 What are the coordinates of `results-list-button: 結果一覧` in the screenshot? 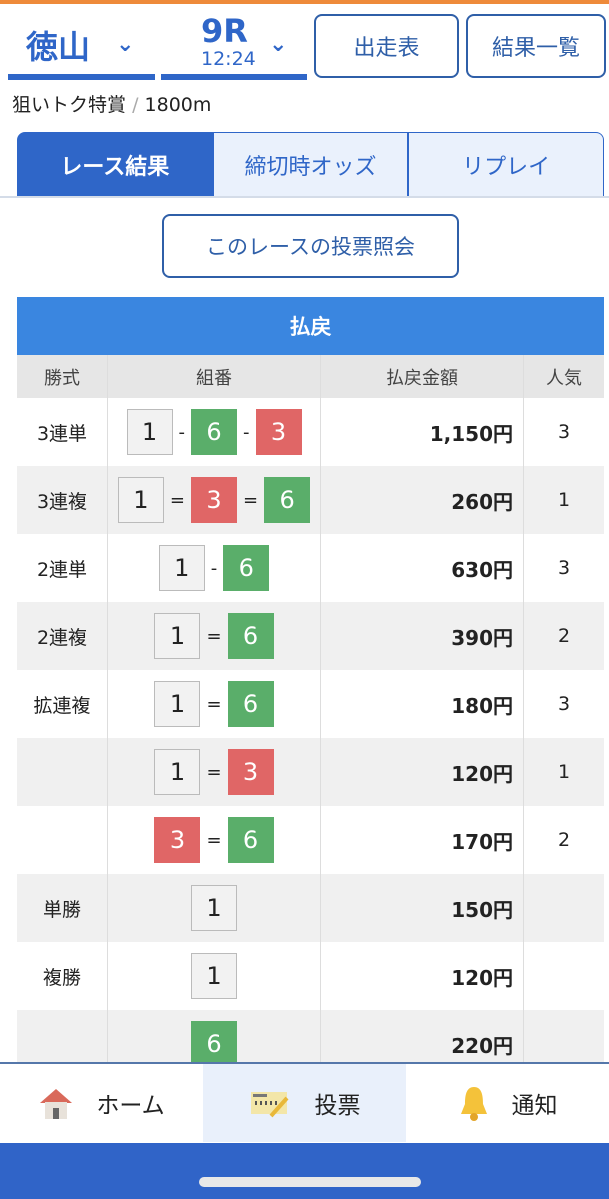 It's located at (536, 46).